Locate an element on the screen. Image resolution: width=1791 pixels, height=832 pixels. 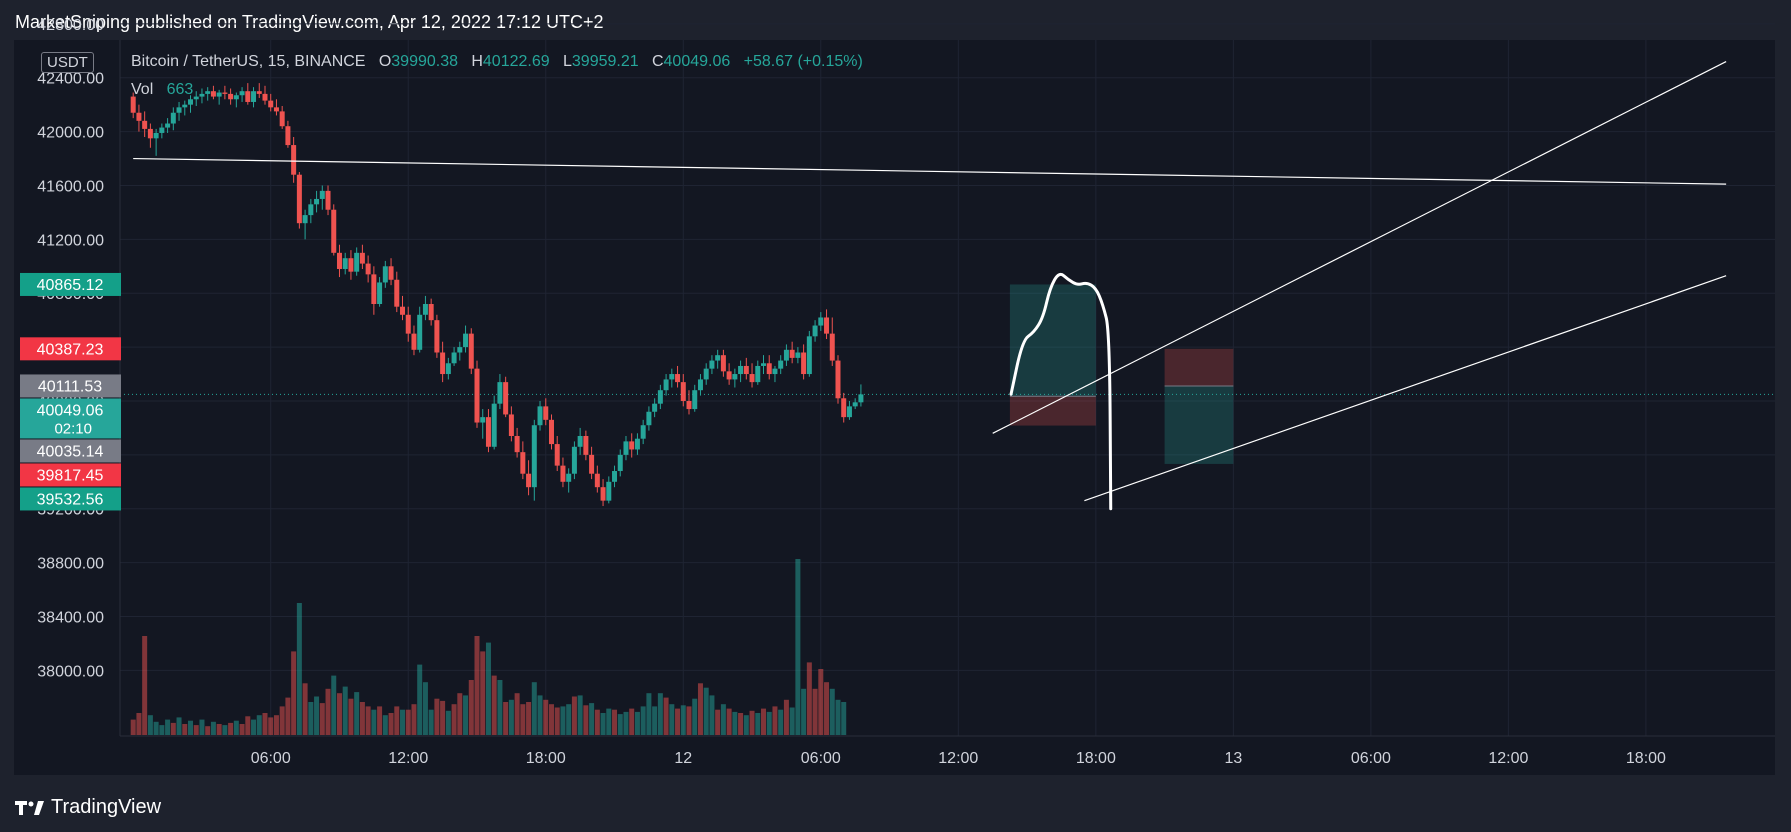
price-label-box is located at coordinates (70, 475).